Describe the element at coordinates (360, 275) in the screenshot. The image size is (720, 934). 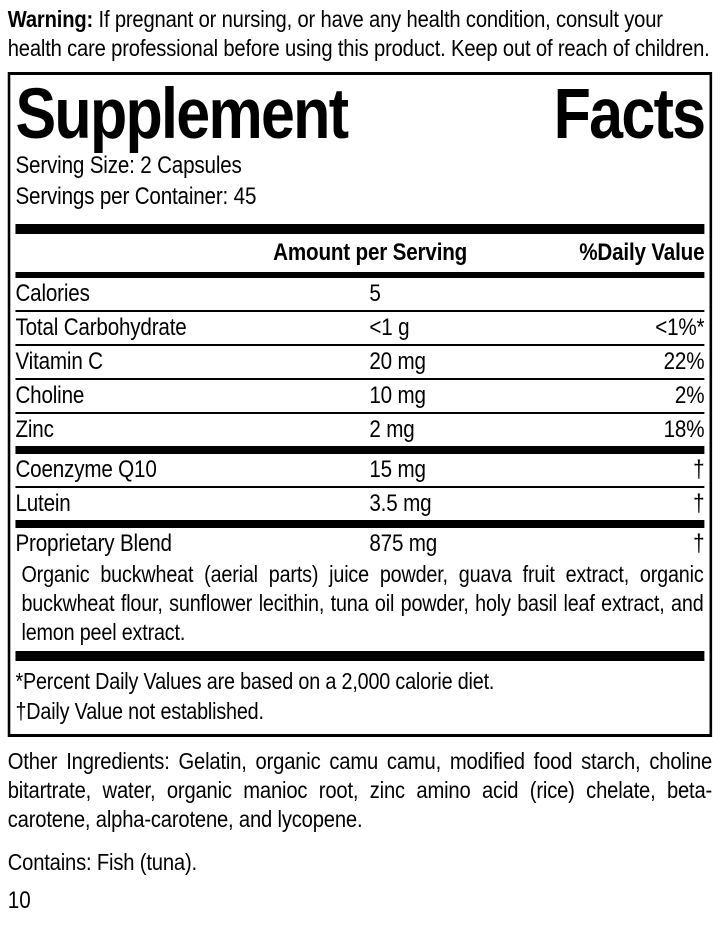
I see `divider-under-headers` at that location.